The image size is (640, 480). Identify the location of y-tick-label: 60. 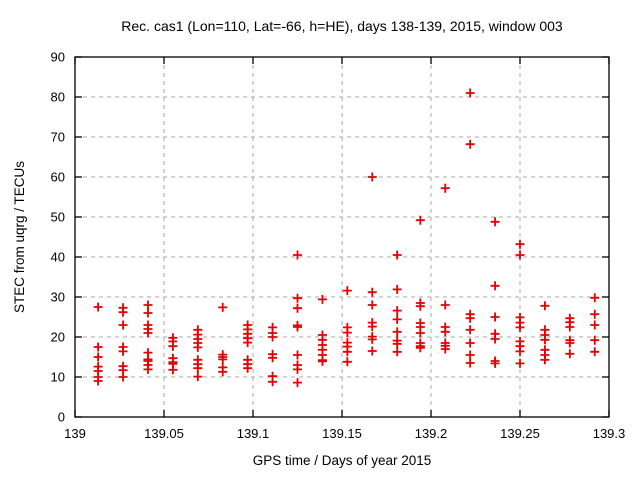
(58, 177).